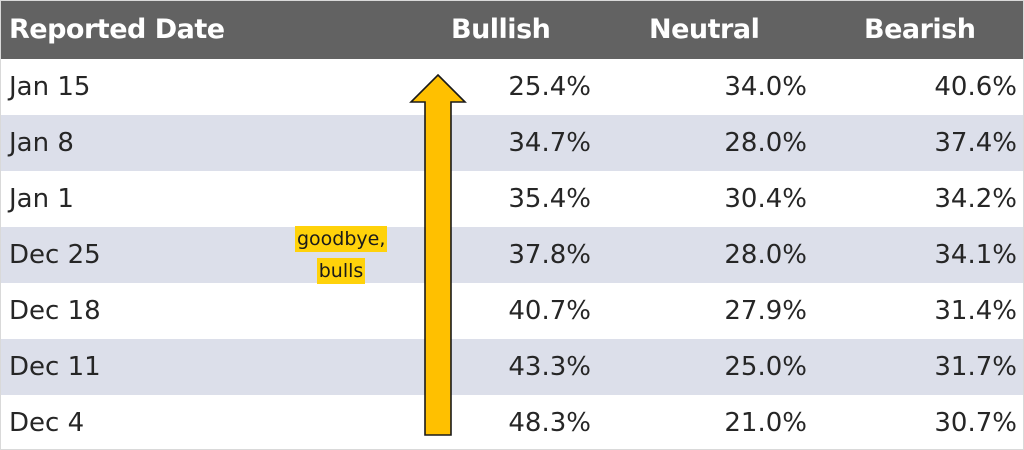 This screenshot has width=1024, height=450. I want to click on cell-bearish: 40.6%, so click(975, 87).